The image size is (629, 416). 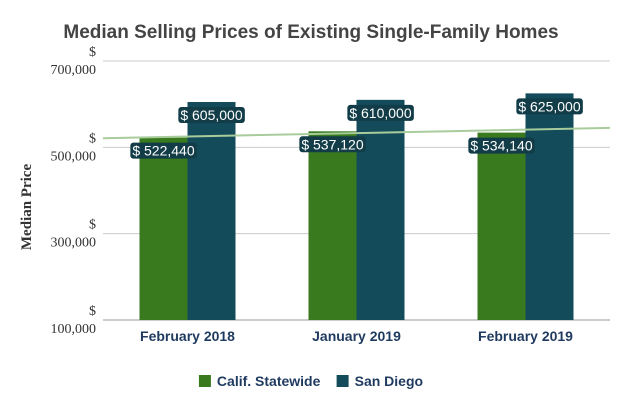 I want to click on legend: Calif. Statewide San Diego, so click(x=310, y=381).